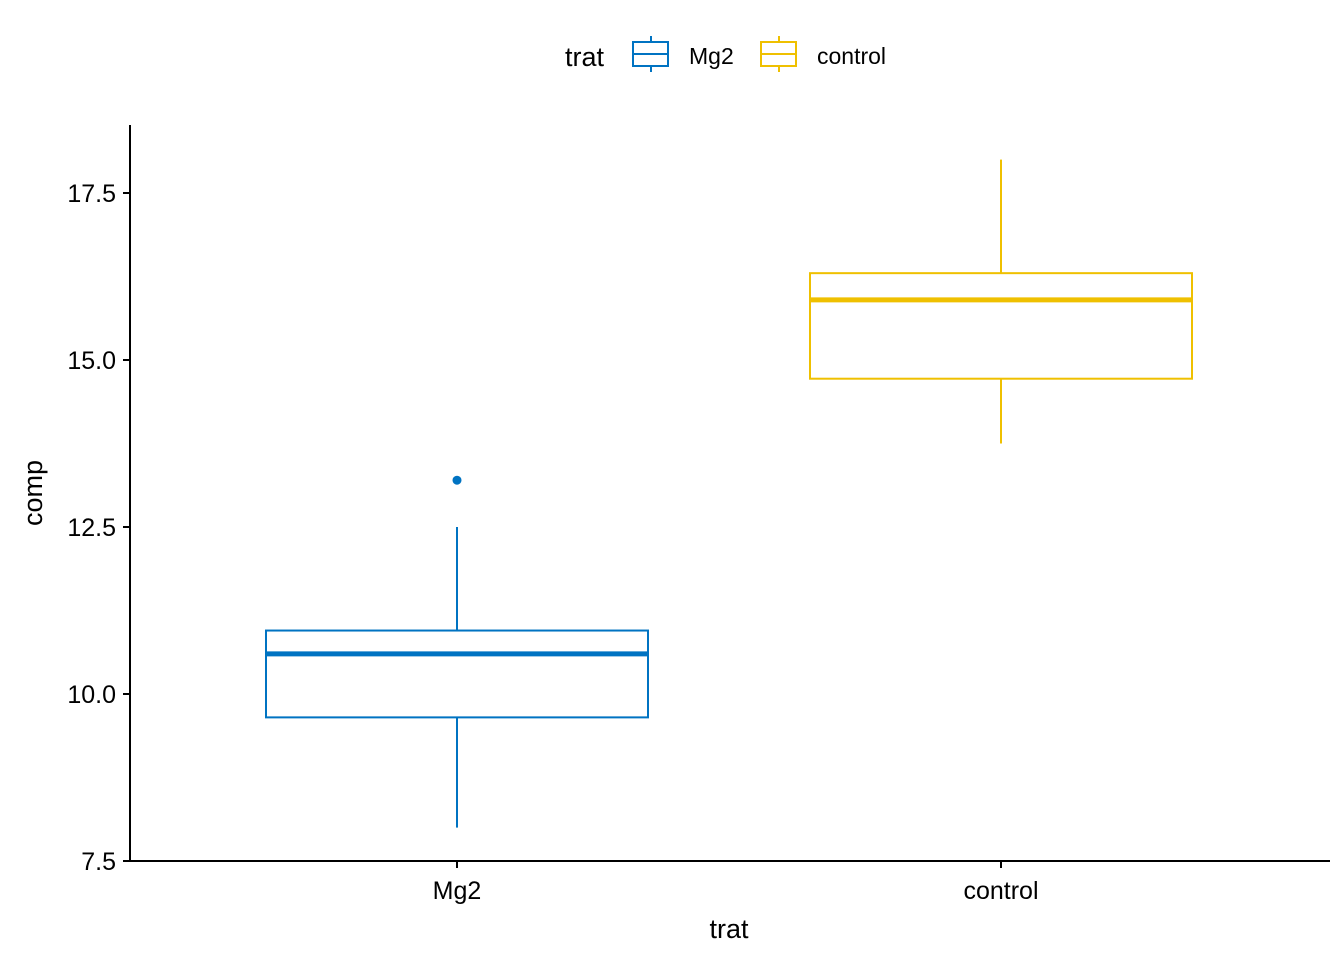 Image resolution: width=1344 pixels, height=960 pixels. Describe the element at coordinates (729, 929) in the screenshot. I see `x-axis-title: trat` at that location.